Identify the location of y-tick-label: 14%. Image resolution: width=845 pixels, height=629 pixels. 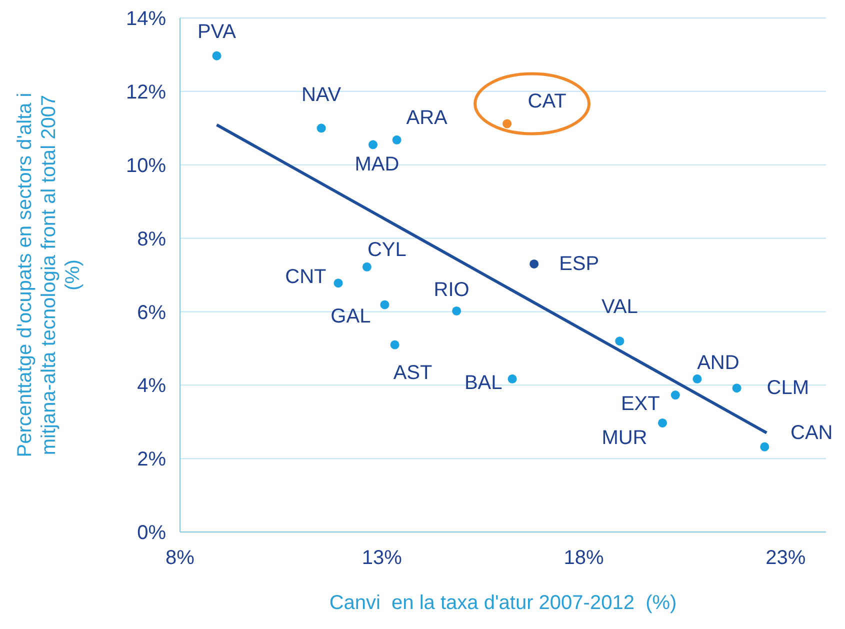
(146, 19).